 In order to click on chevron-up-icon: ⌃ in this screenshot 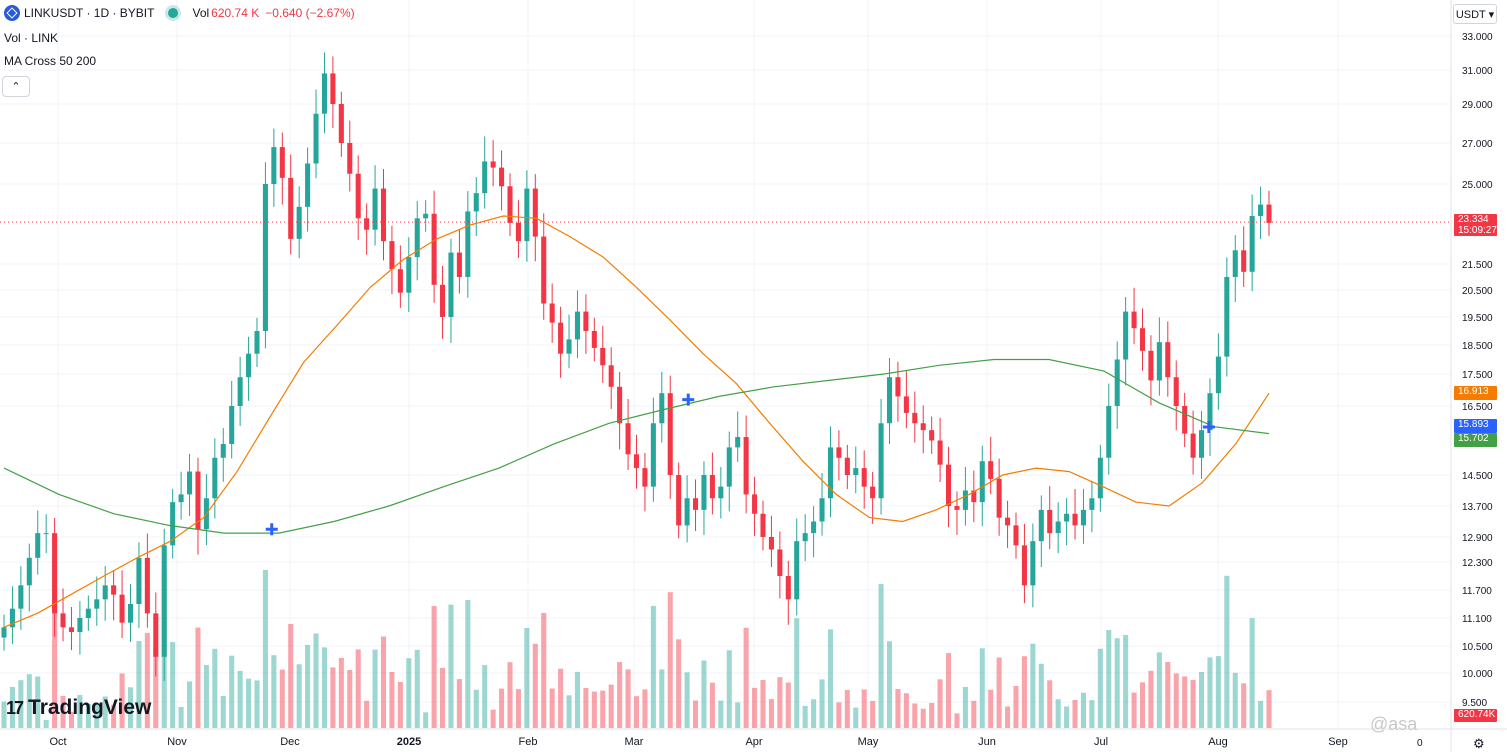, I will do `click(16, 87)`.